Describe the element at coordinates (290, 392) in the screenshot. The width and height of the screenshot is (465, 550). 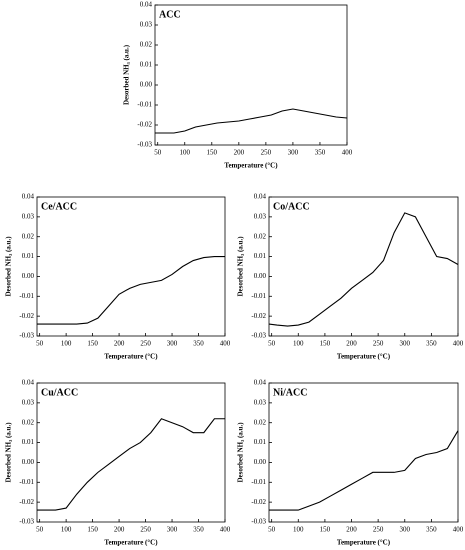
I see `panel-title: Ni/ACC` at that location.